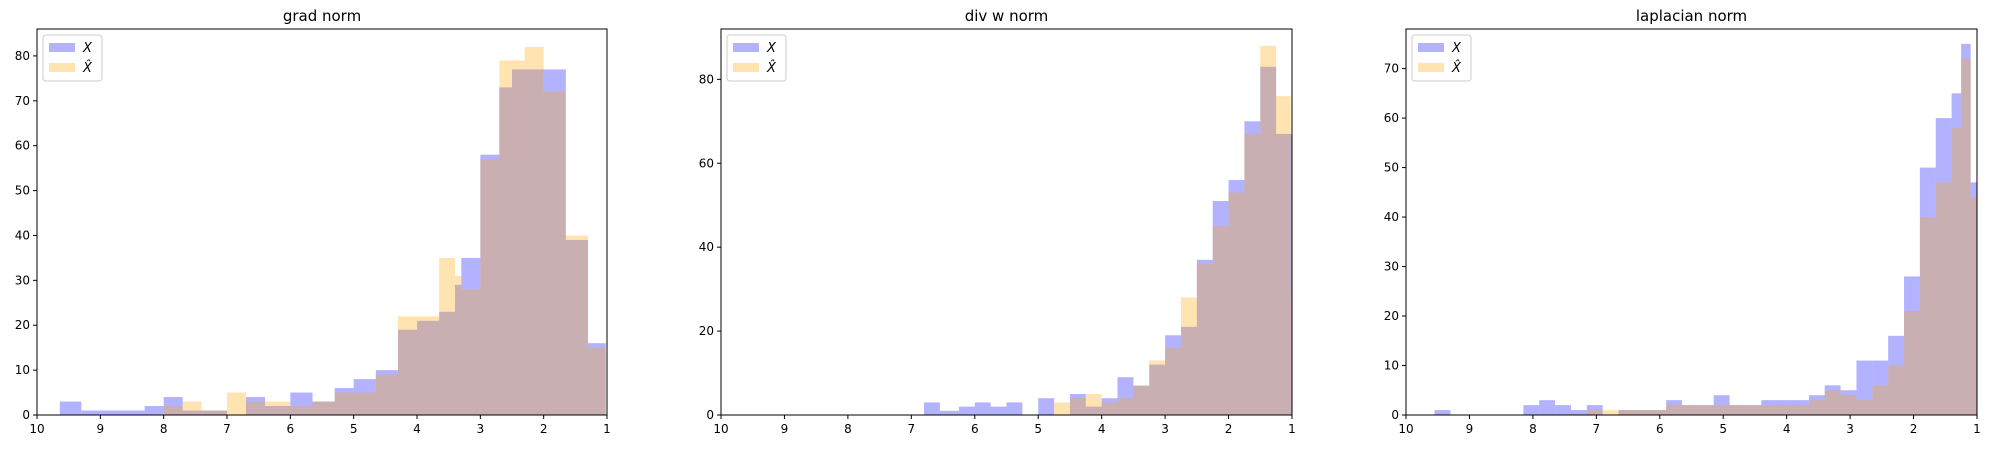 This screenshot has width=1989, height=449. What do you see at coordinates (227, 429) in the screenshot?
I see `x-tick-label: 7` at bounding box center [227, 429].